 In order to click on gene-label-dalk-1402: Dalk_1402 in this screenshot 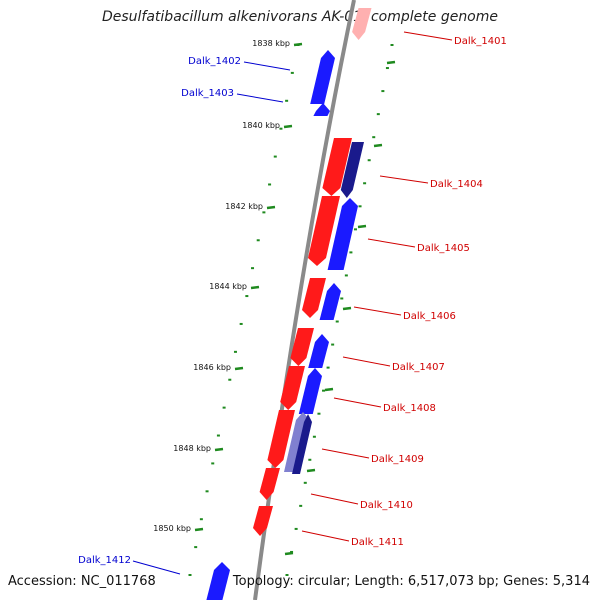, I will do `click(214, 61)`.